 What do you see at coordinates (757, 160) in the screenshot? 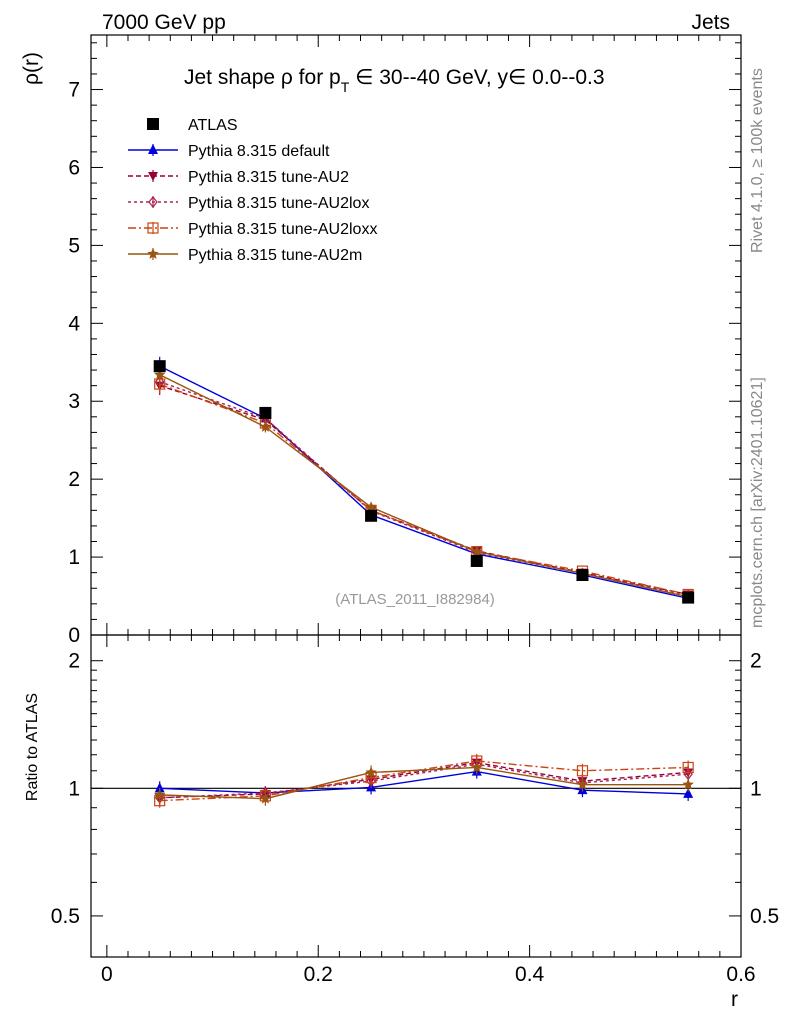
I see `rivet-version-label: Rivet 4.1.0, ≥ 100k events` at bounding box center [757, 160].